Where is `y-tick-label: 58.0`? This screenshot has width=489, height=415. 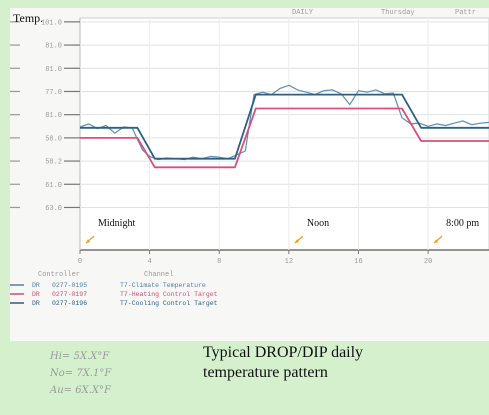
y-tick-label: 58.0 is located at coordinates (53, 139).